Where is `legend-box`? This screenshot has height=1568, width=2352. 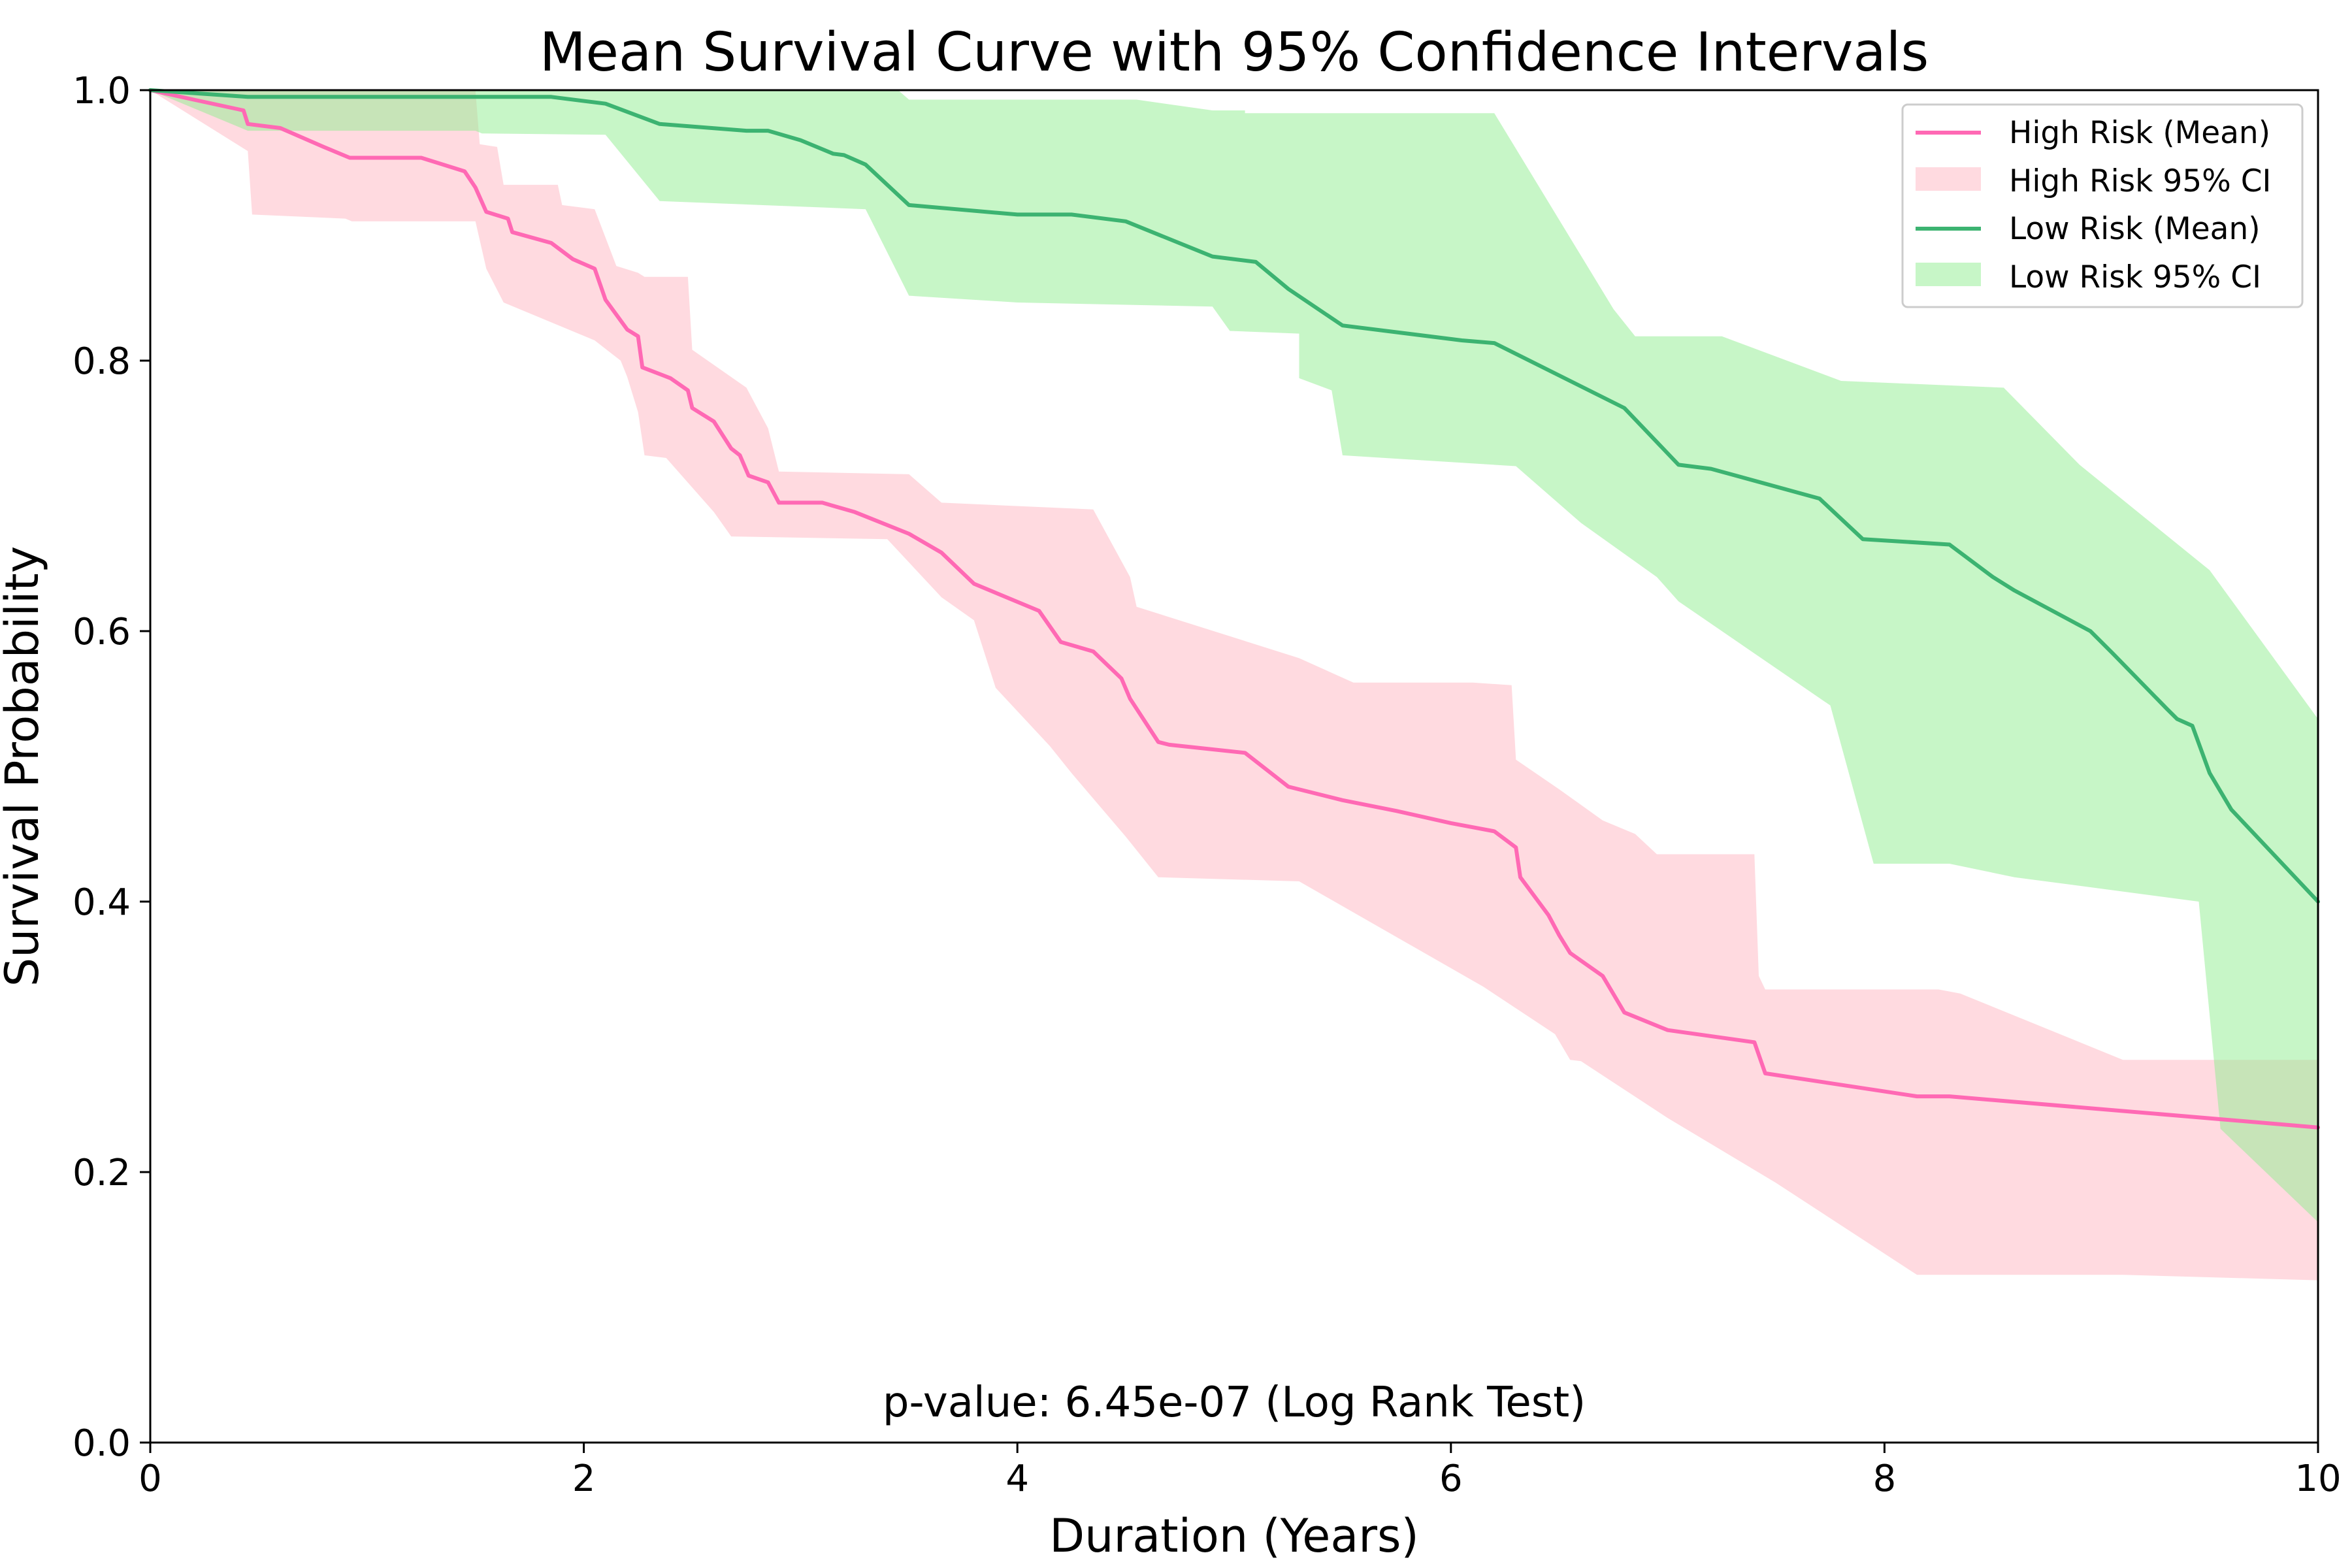 legend-box is located at coordinates (2102, 205).